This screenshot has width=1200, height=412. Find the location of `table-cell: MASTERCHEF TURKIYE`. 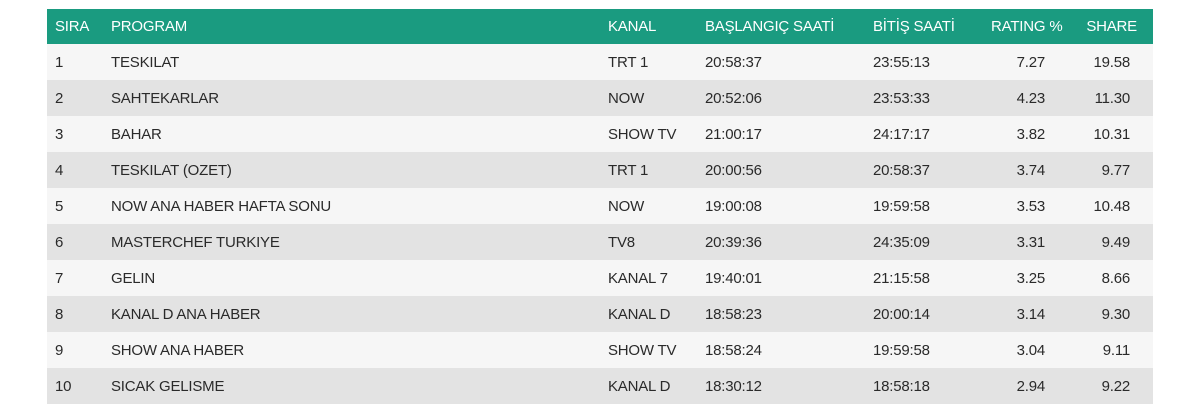

table-cell: MASTERCHEF TURKIYE is located at coordinates (351, 242).